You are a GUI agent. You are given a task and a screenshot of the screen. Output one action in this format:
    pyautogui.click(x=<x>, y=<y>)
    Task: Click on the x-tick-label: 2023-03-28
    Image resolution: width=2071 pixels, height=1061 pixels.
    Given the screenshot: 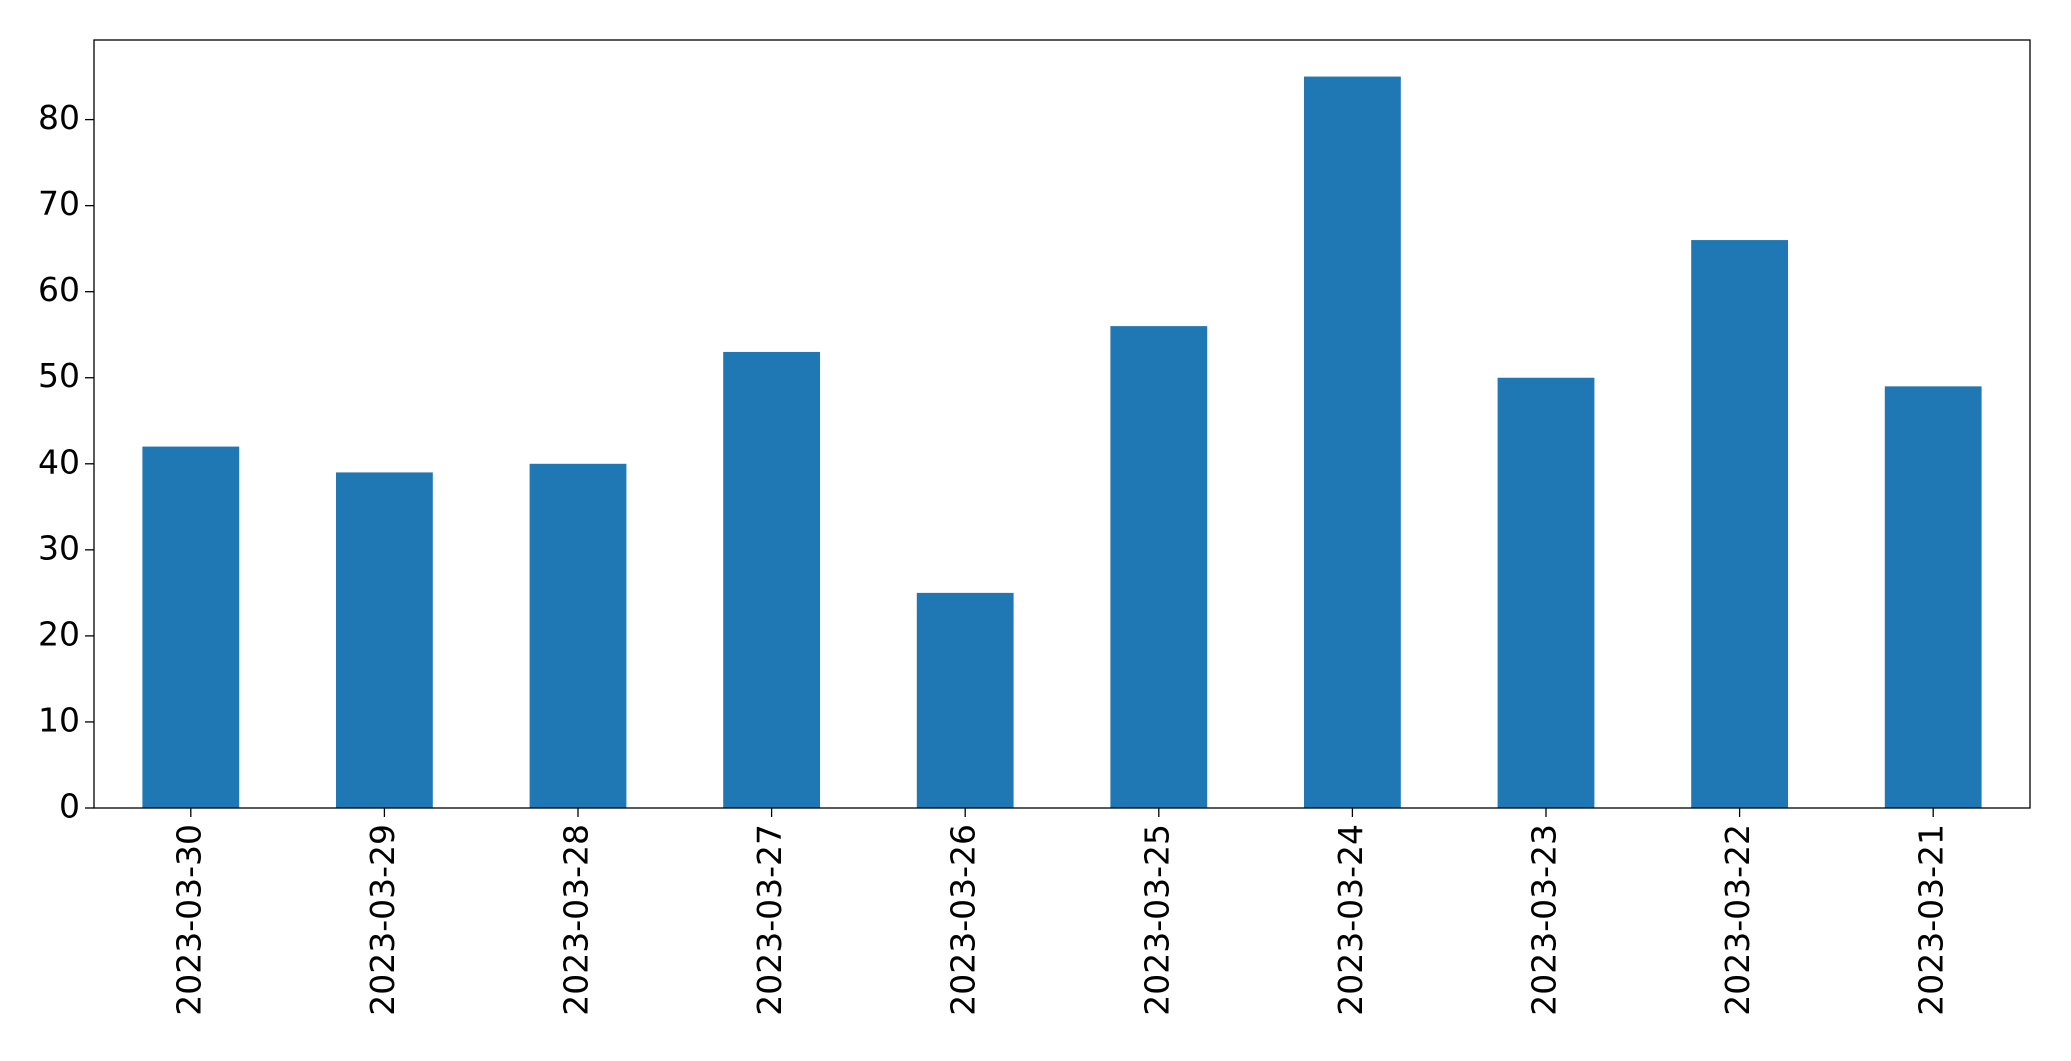 What is the action you would take?
    pyautogui.click(x=576, y=920)
    